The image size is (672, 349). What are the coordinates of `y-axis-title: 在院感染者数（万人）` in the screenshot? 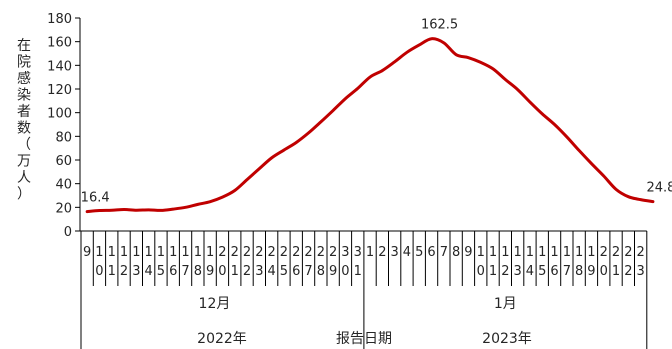 It's located at (24, 120).